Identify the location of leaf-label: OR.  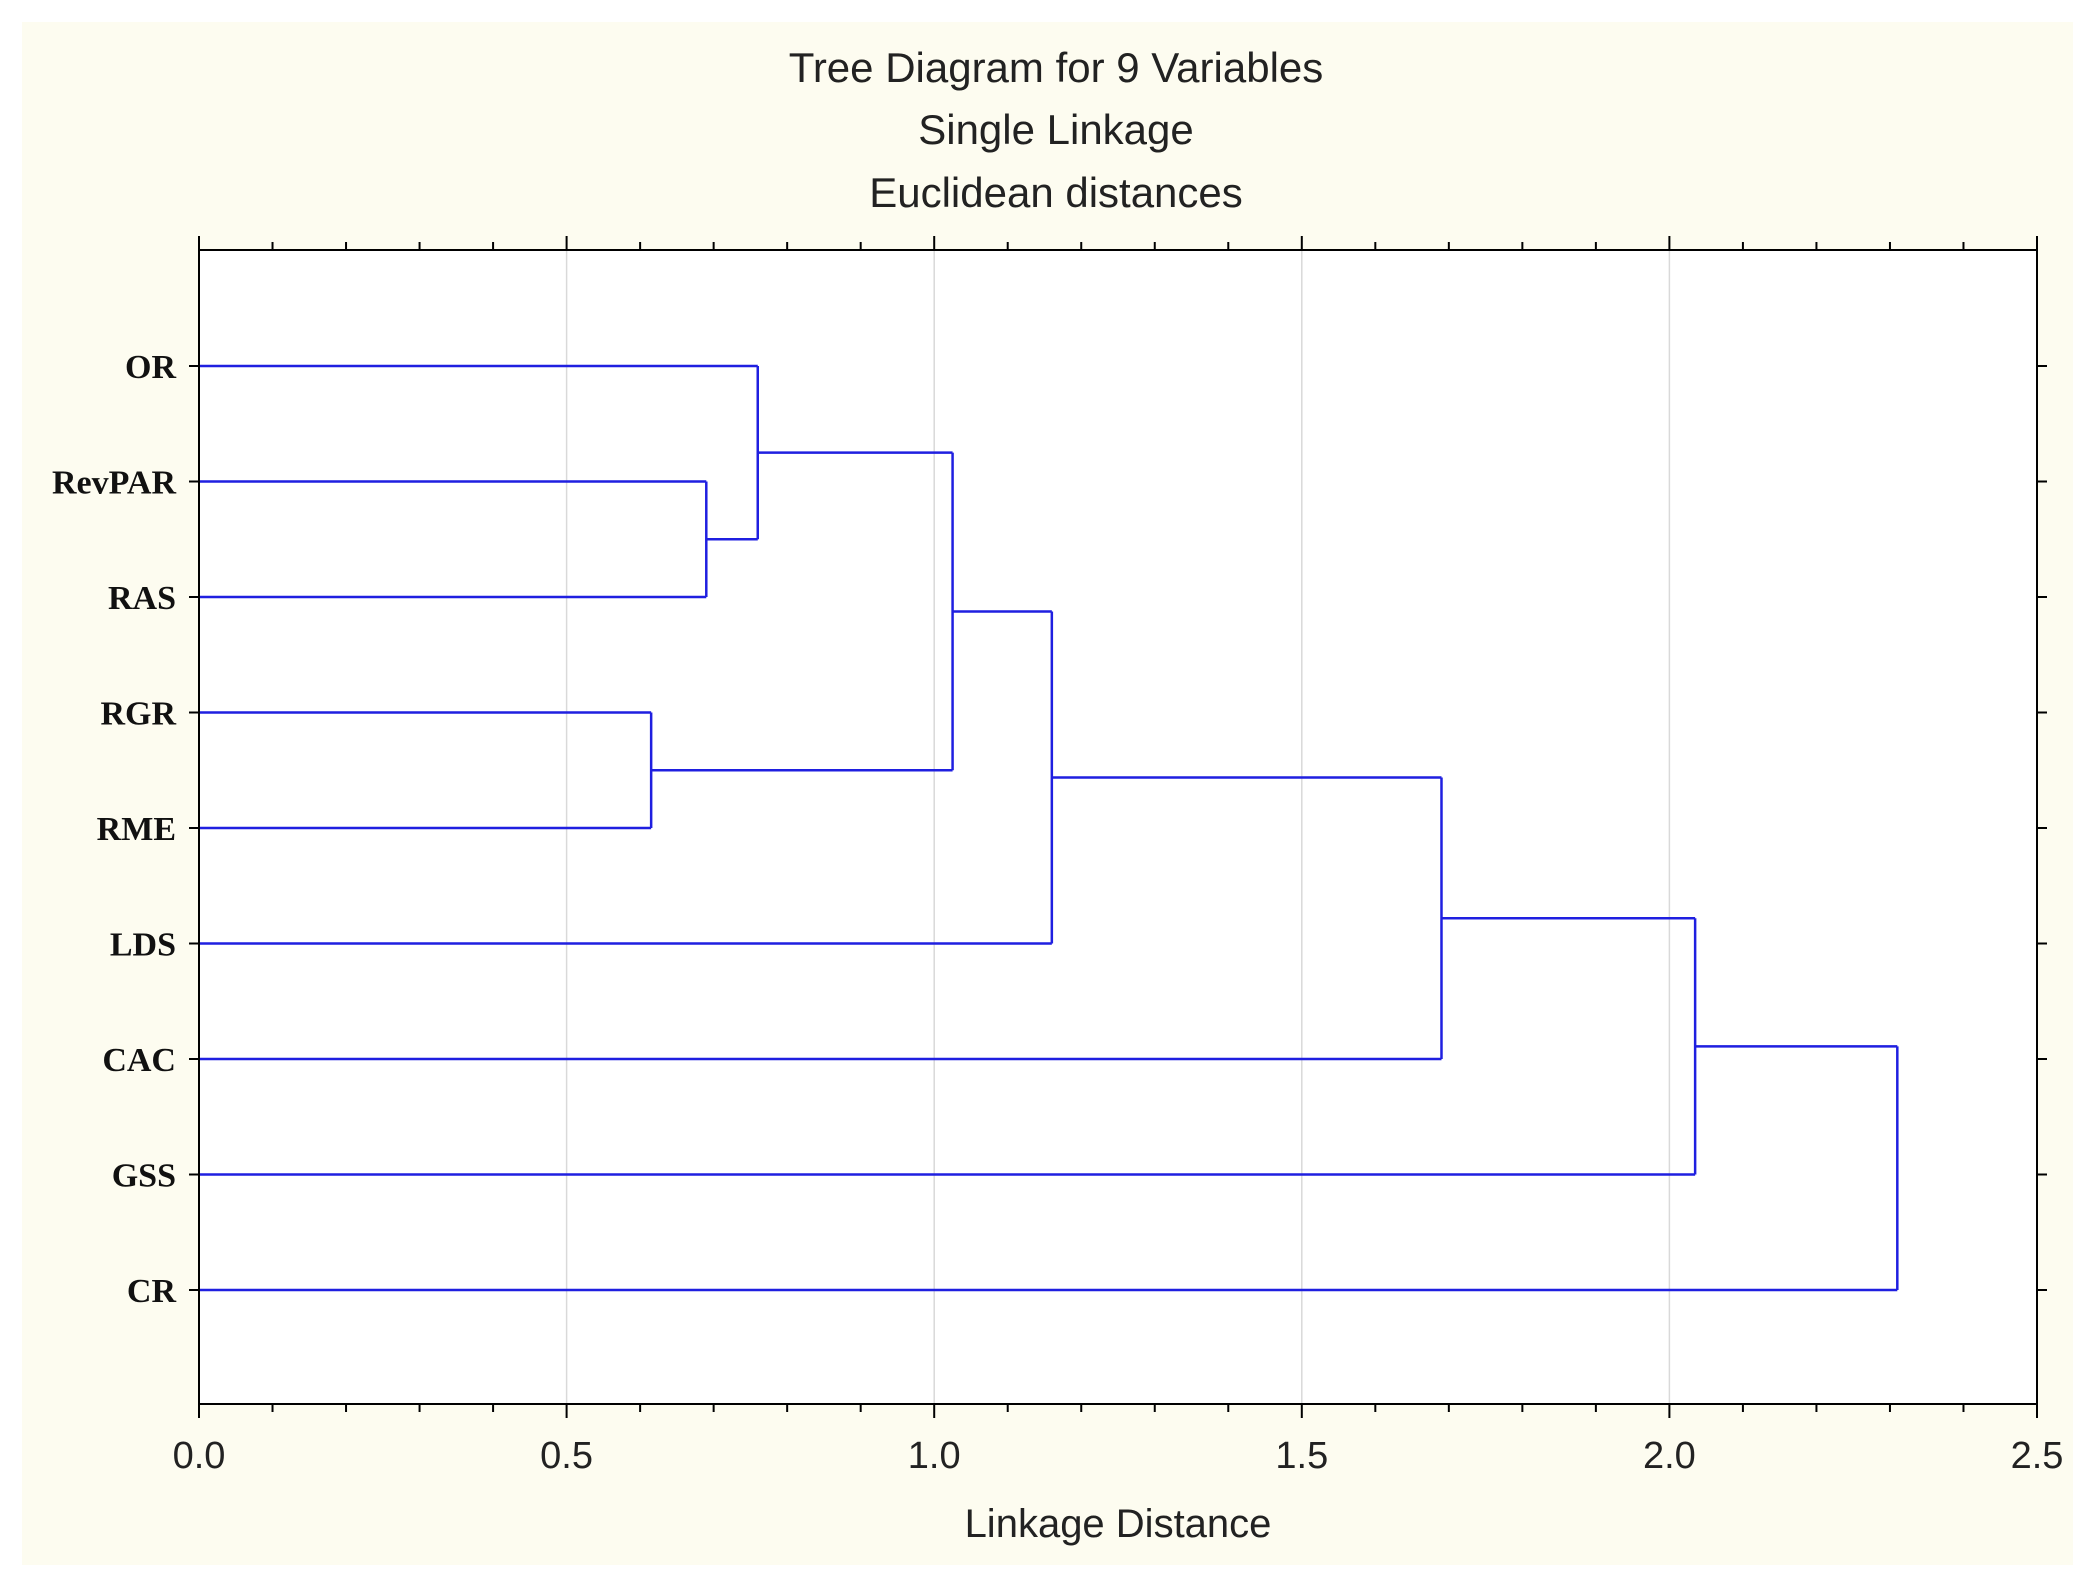
(150, 367).